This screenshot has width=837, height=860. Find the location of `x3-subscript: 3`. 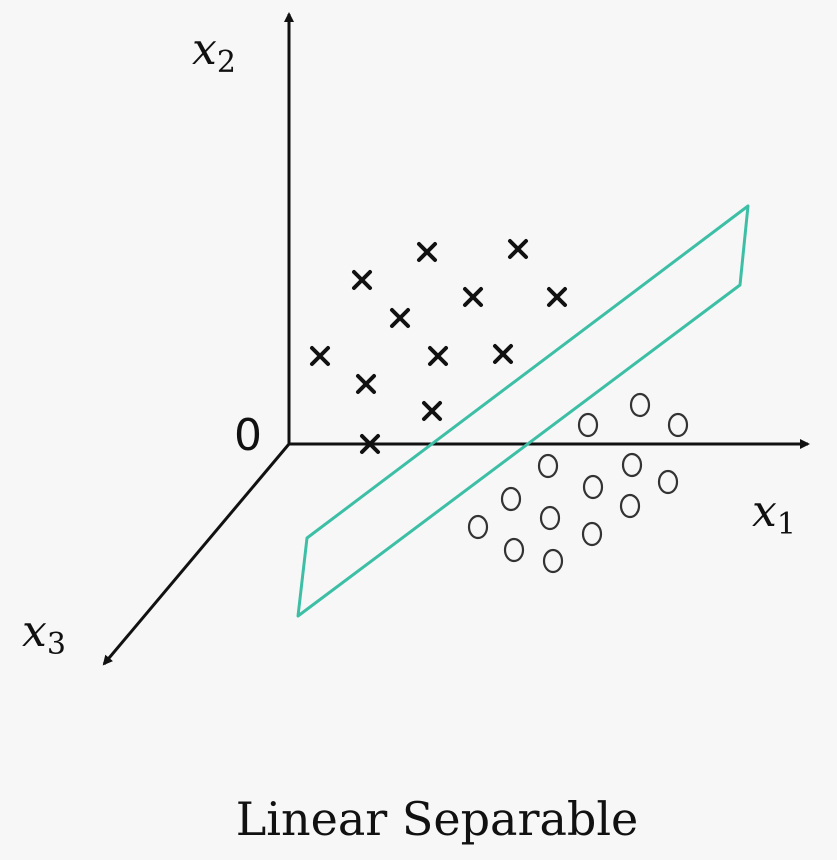

x3-subscript: 3 is located at coordinates (56, 644).